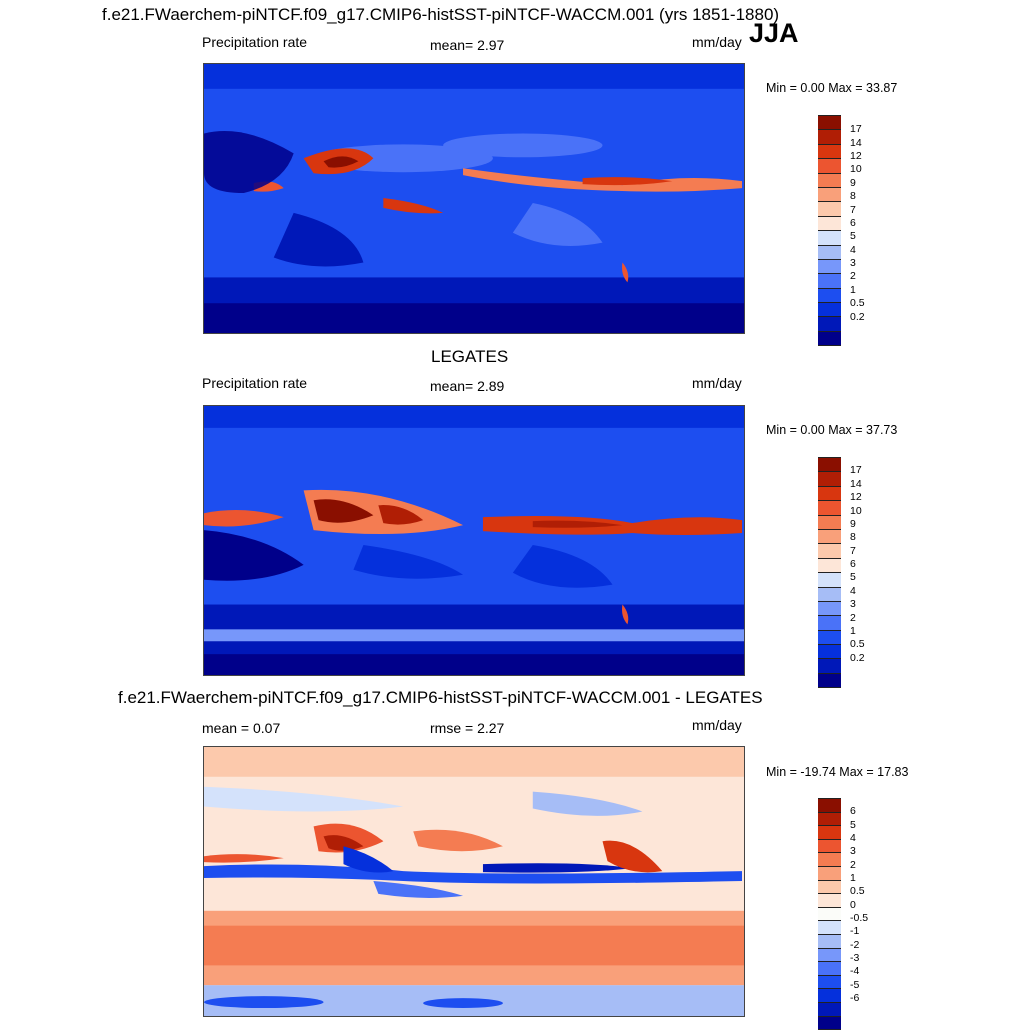 The width and height of the screenshot is (1024, 1030). I want to click on season-label: JJA, so click(774, 33).